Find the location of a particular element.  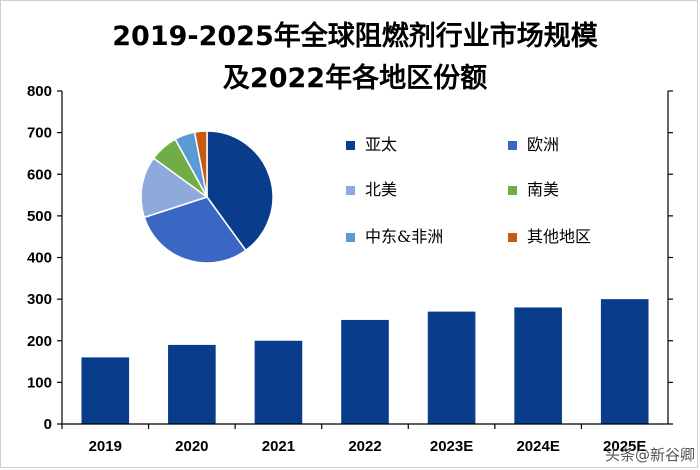

y-tick-label: 600 is located at coordinates (39, 174).